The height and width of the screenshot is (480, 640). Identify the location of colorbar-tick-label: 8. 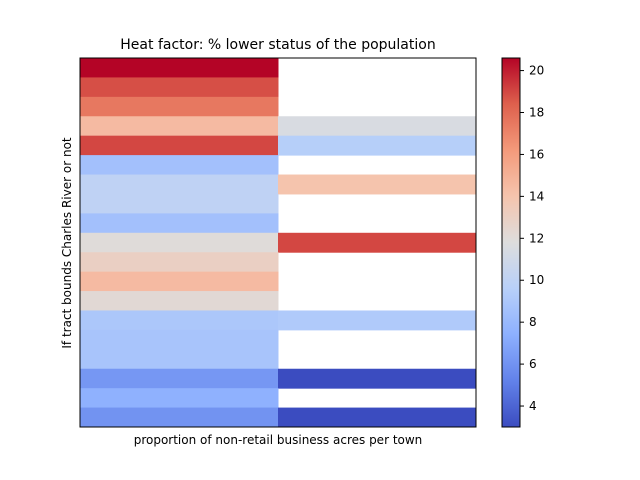
(533, 322).